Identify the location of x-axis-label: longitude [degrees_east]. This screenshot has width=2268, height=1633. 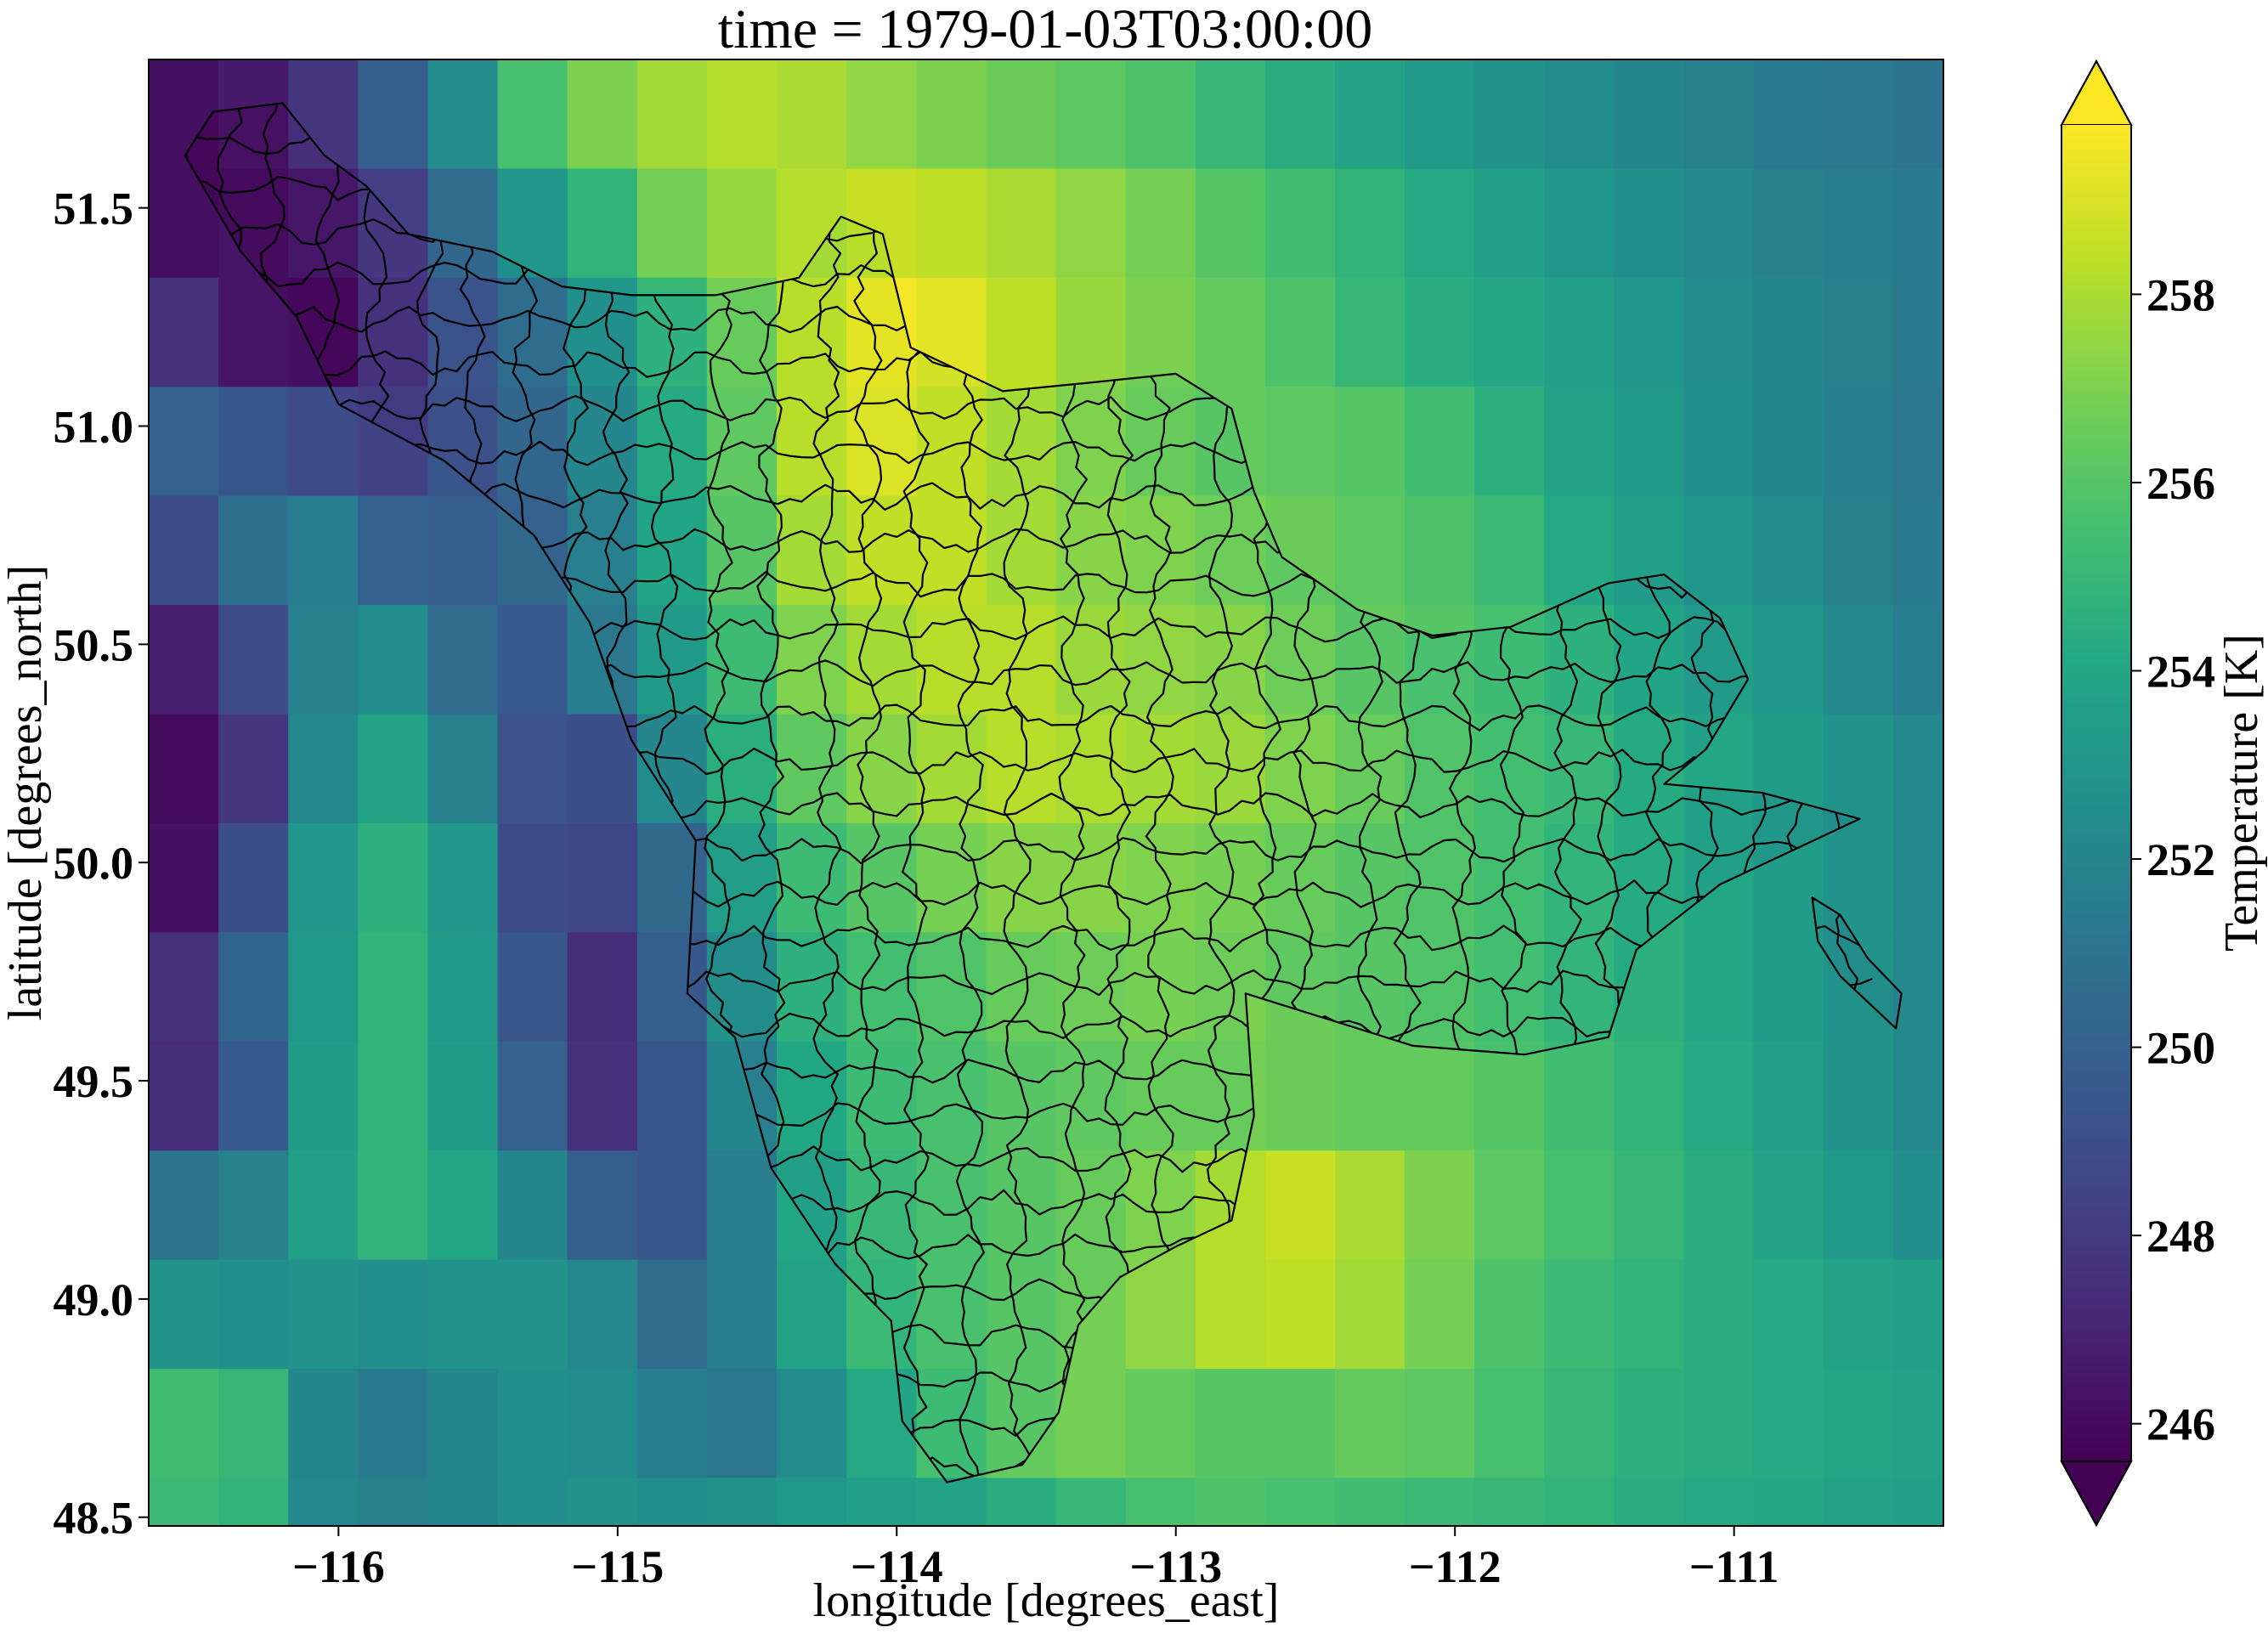
(1046, 1600).